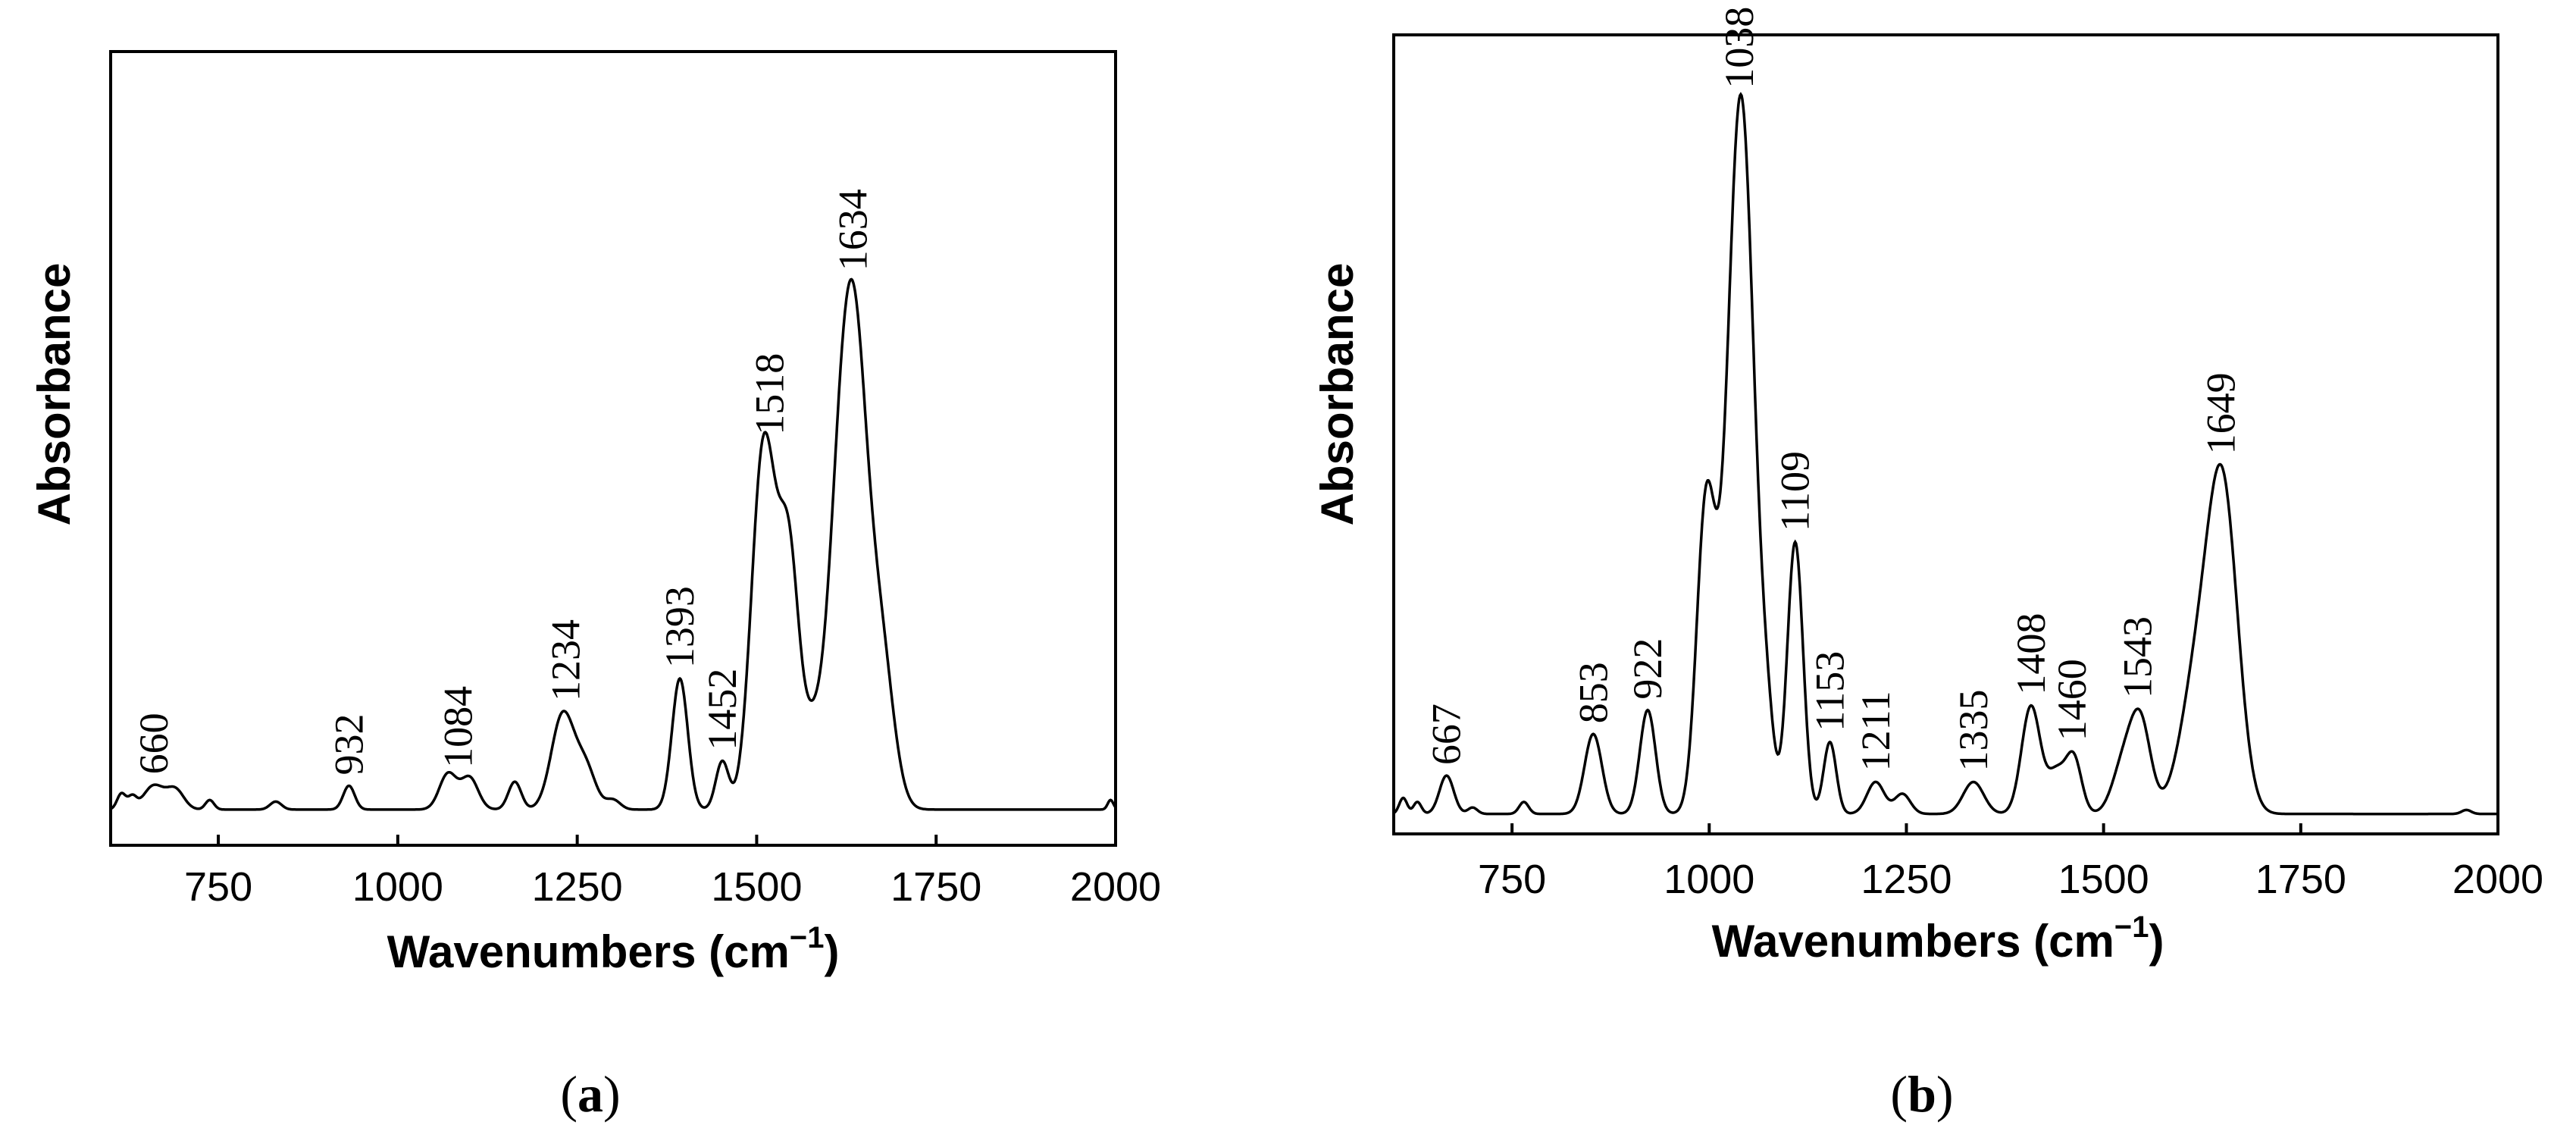 This screenshot has height=1147, width=2576. What do you see at coordinates (458, 727) in the screenshot?
I see `peak-label-1084: 1084` at bounding box center [458, 727].